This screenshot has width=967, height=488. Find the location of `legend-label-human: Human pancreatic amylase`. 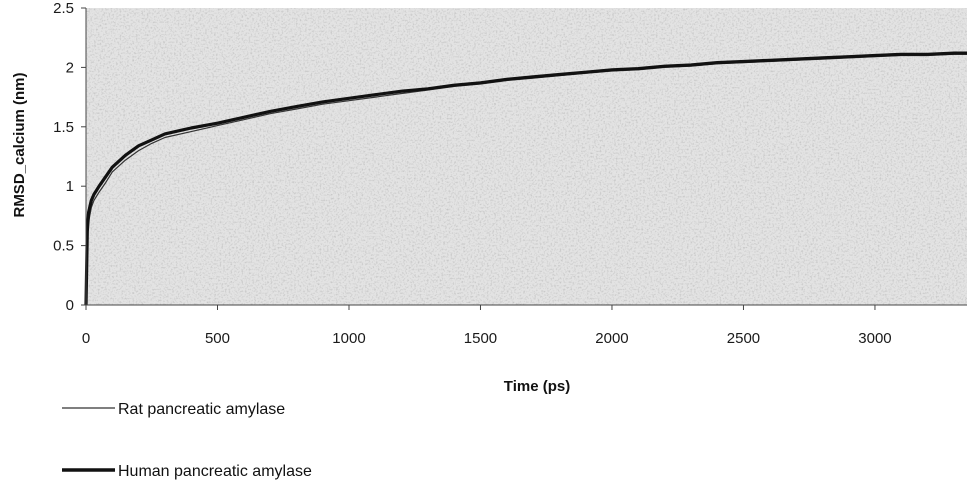

legend-label-human: Human pancreatic amylase is located at coordinates (215, 471).